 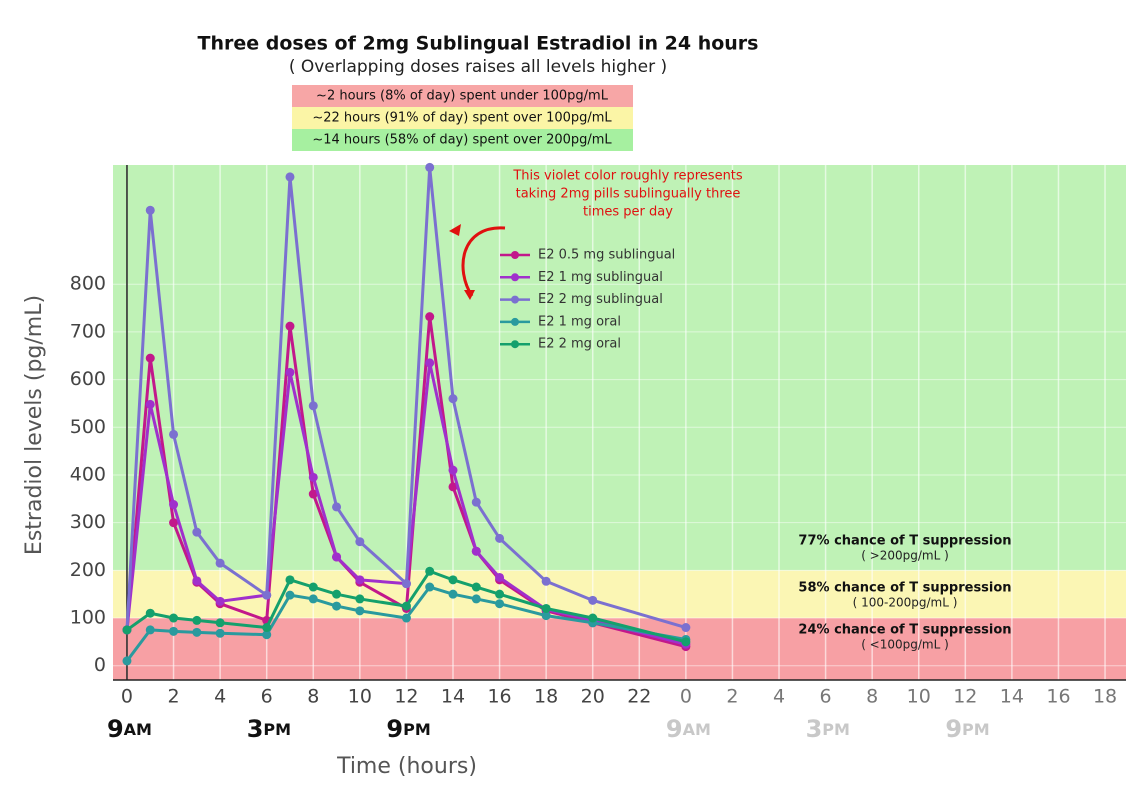 I want to click on x-tick-label: 10, so click(x=360, y=697).